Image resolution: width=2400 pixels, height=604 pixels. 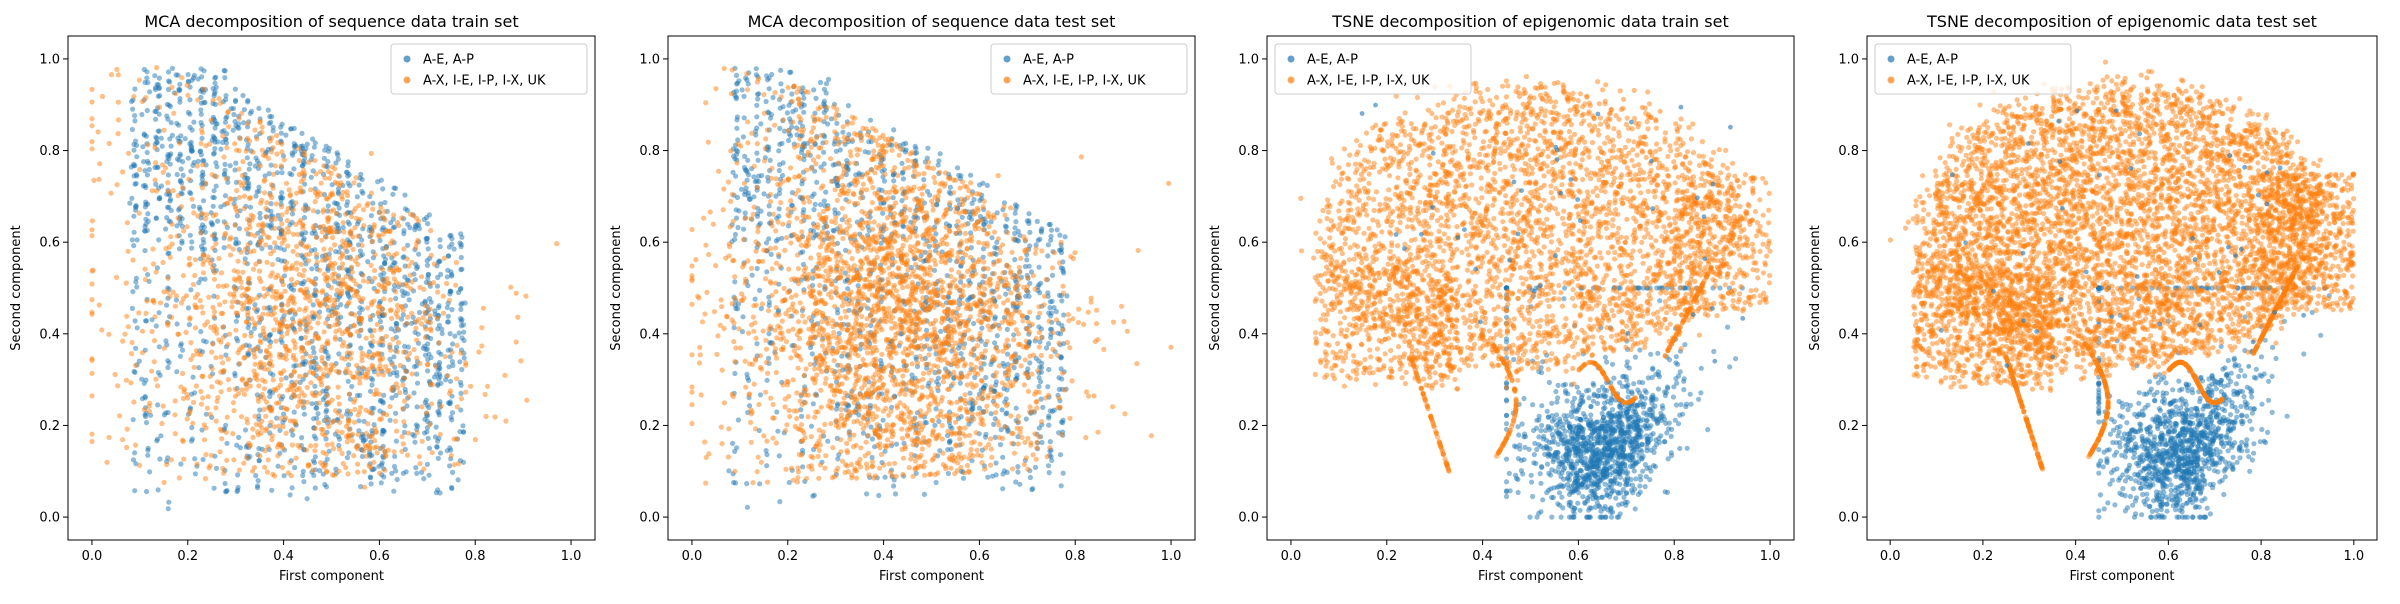 I want to click on x-tick-label: 0.6, so click(x=379, y=556).